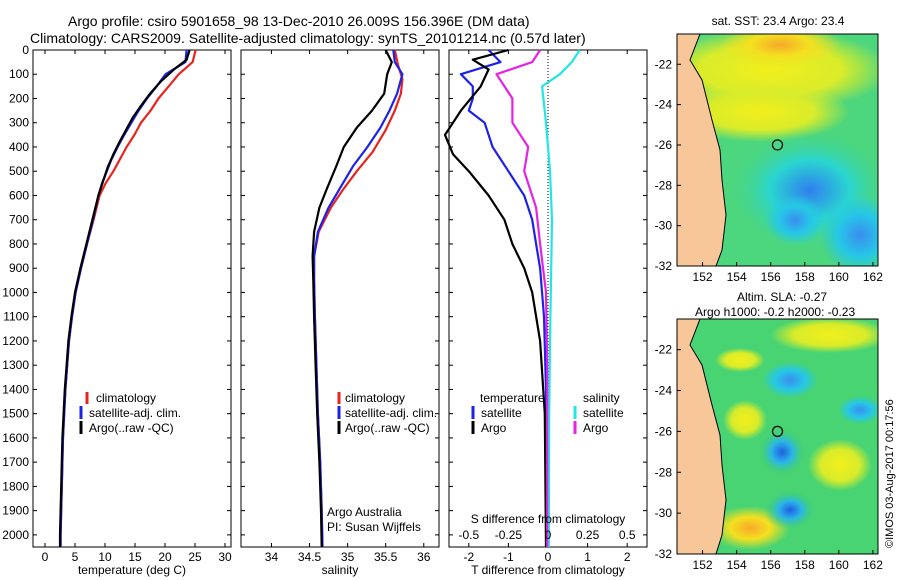  Describe the element at coordinates (548, 519) in the screenshot. I see `s-difference-label: S difference from climatology` at that location.